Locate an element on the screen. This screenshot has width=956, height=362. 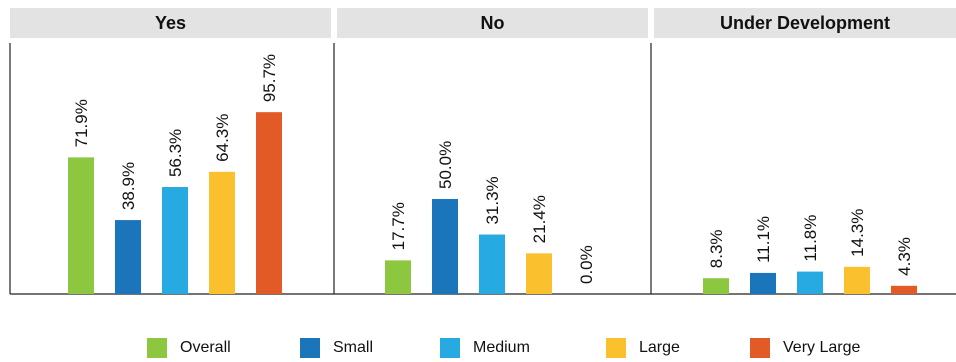
bar-yes-small is located at coordinates (128, 257).